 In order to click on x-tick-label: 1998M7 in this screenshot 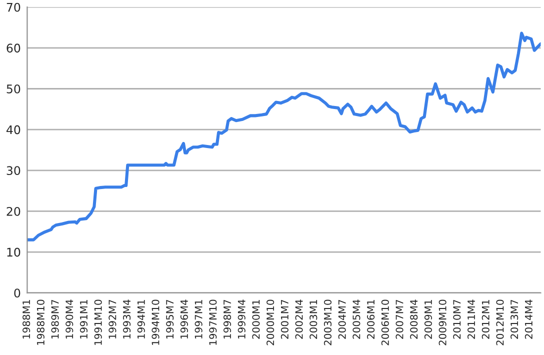, I will do `click(227, 319)`.